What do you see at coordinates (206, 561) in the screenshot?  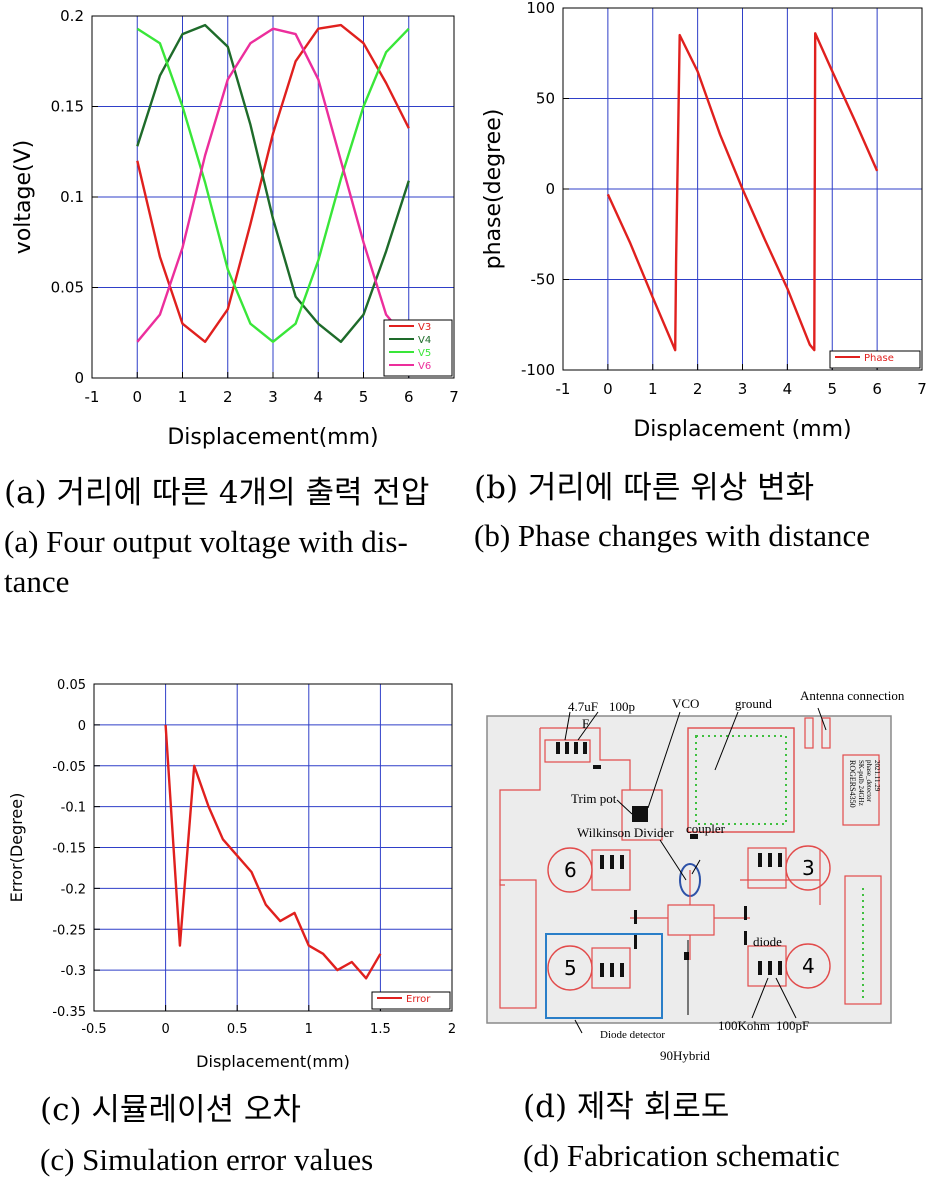 I see `caption-a-english: (a) Four output voltage with dis- tance` at bounding box center [206, 561].